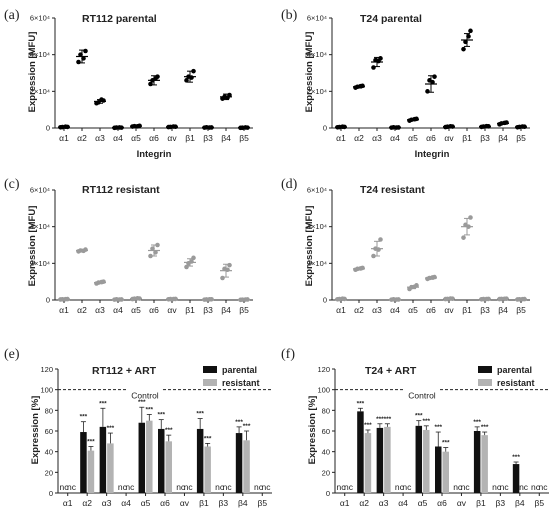 This screenshot has height=516, width=550. Describe the element at coordinates (312, 430) in the screenshot. I see `panel-f-ylabel: Expression [%]` at that location.